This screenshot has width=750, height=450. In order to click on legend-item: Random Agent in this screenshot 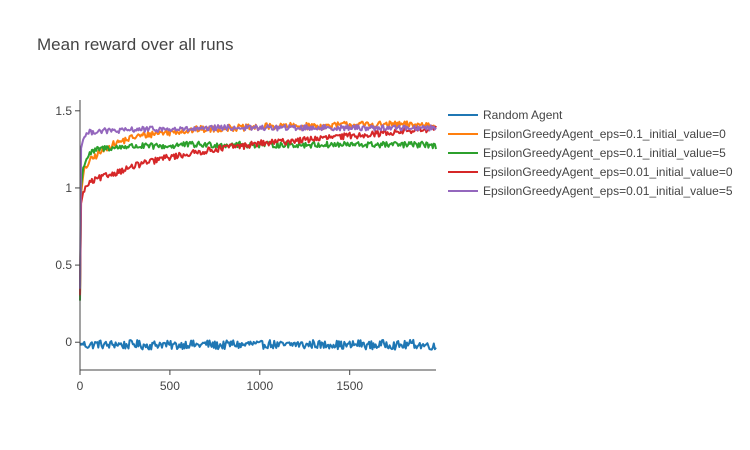, I will do `click(505, 115)`.